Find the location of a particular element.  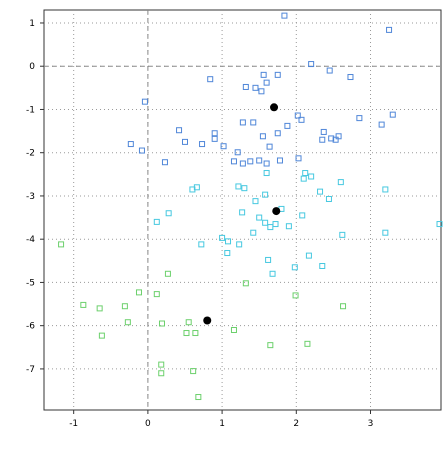

y-tick-label-6: -5 is located at coordinates (30, 283).